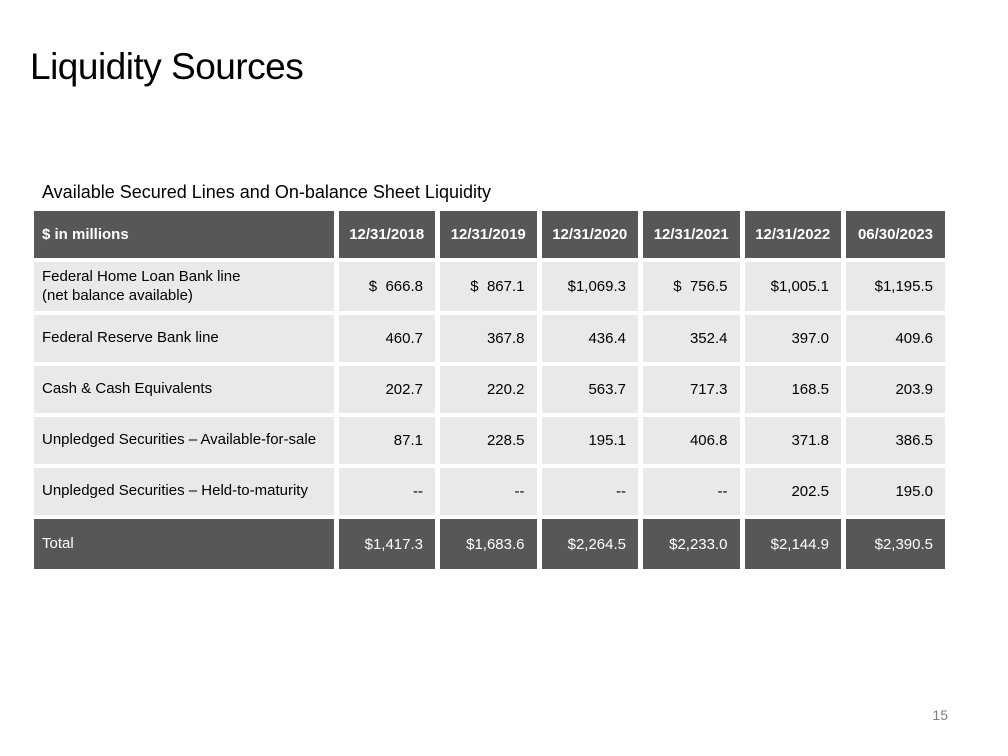  Describe the element at coordinates (893, 285) in the screenshot. I see `cell-value: $1,195.5` at that location.